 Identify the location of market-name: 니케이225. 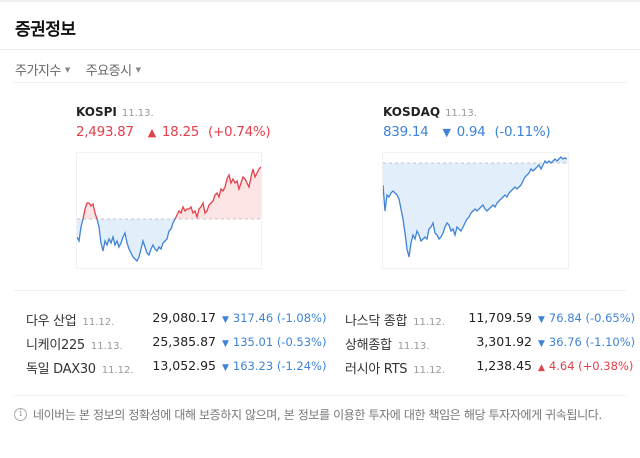
(55, 345).